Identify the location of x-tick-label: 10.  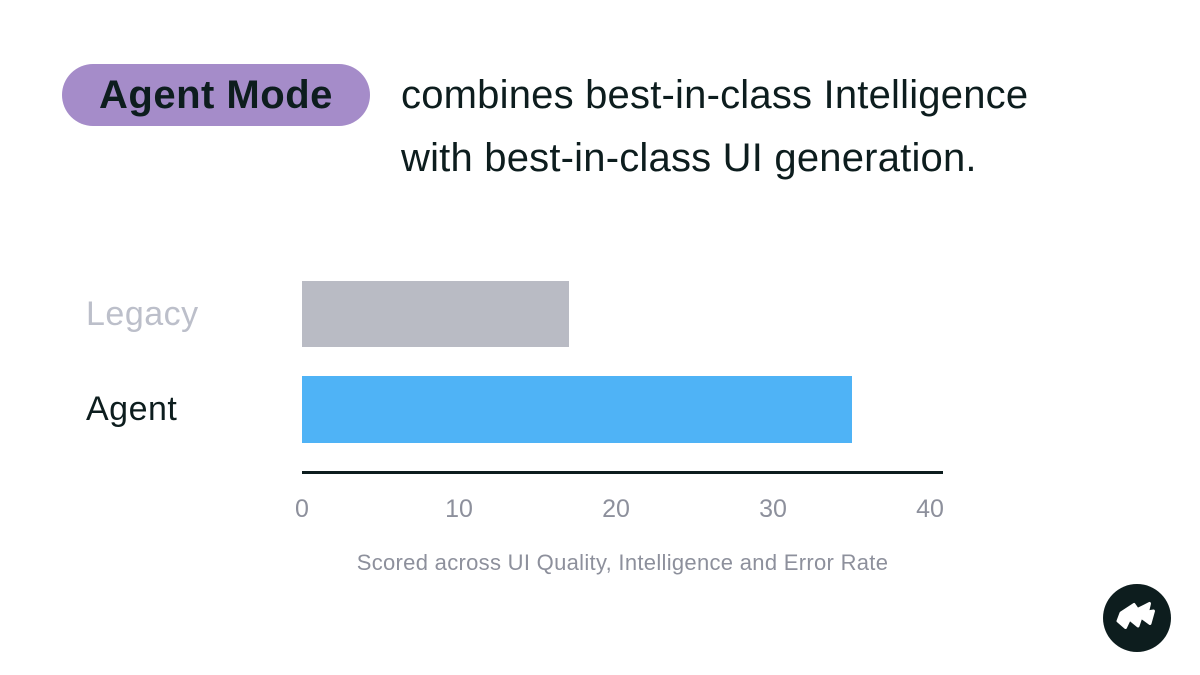
(459, 509).